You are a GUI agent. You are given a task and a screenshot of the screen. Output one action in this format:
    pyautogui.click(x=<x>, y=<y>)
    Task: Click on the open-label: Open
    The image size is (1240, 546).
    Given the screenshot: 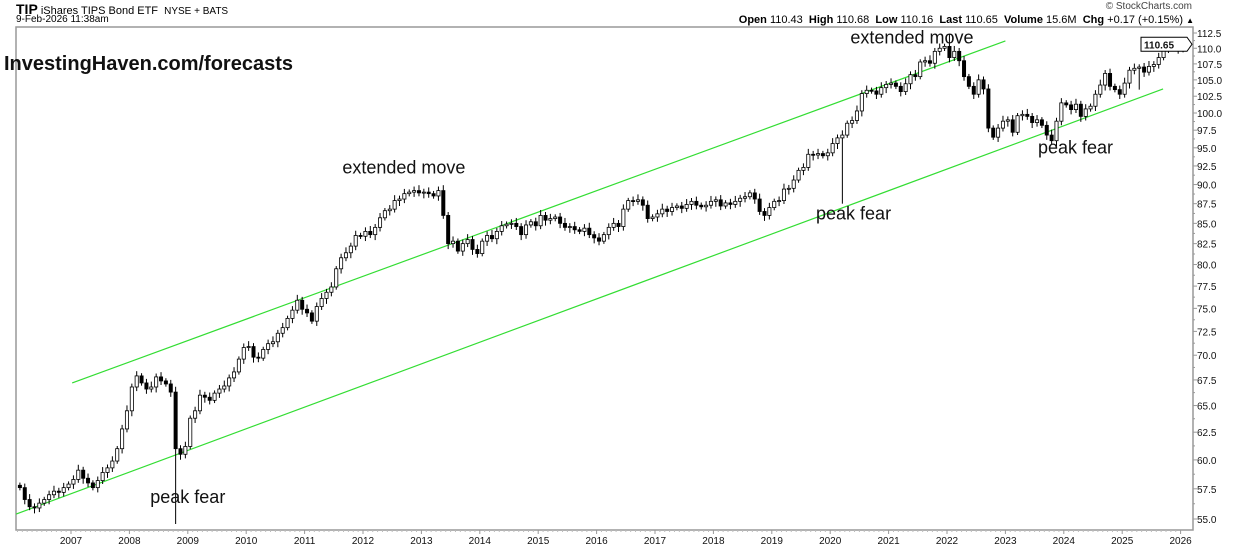 What is the action you would take?
    pyautogui.click(x=752, y=20)
    